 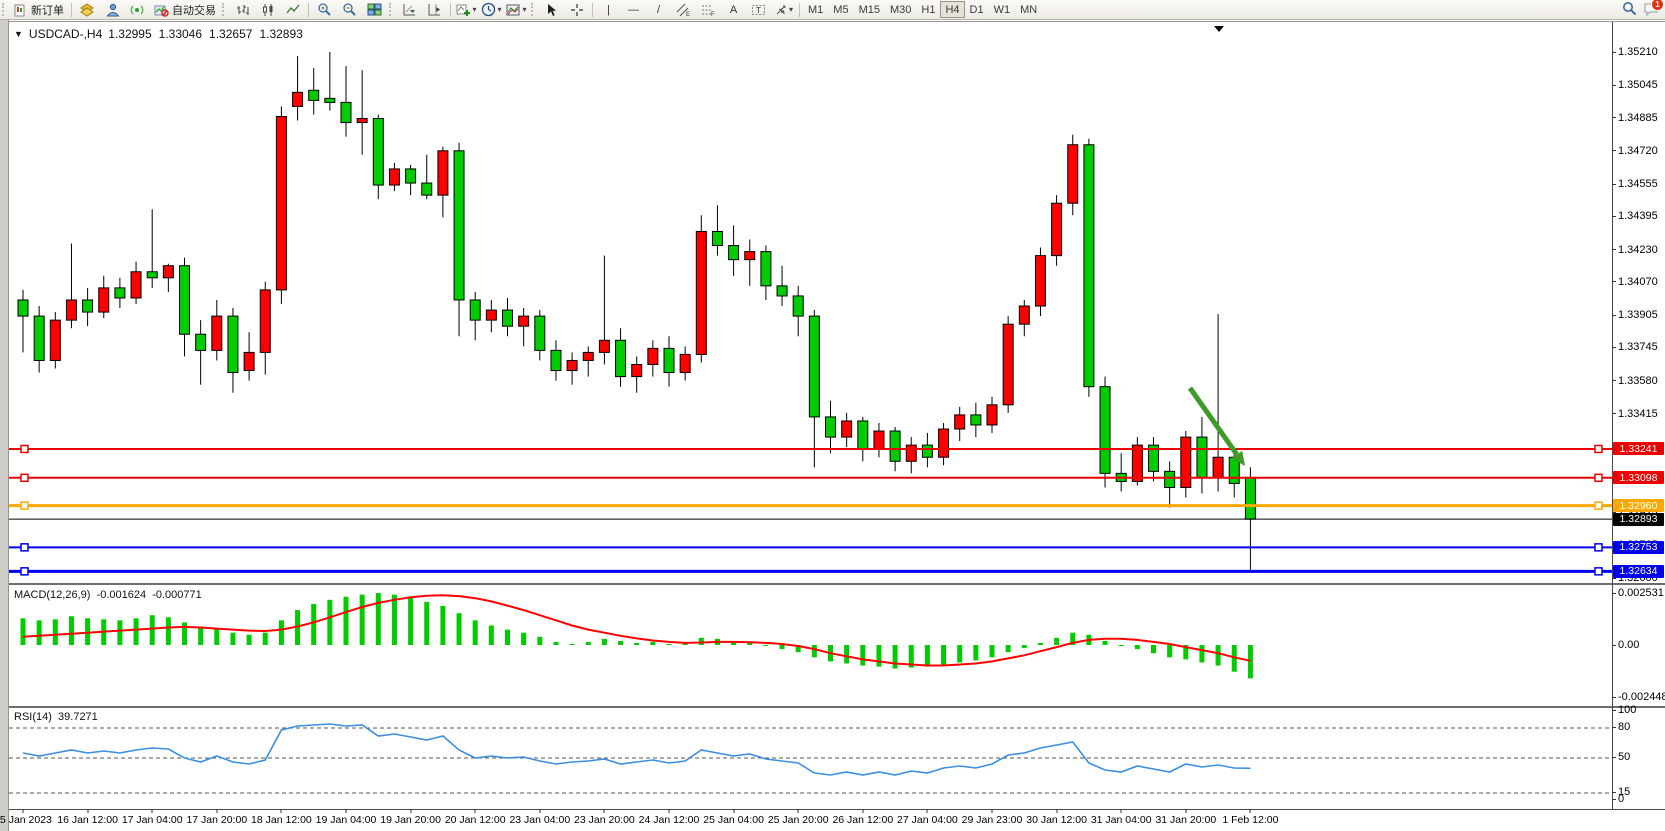 I want to click on new-order-label: 新订单, so click(x=47, y=10).